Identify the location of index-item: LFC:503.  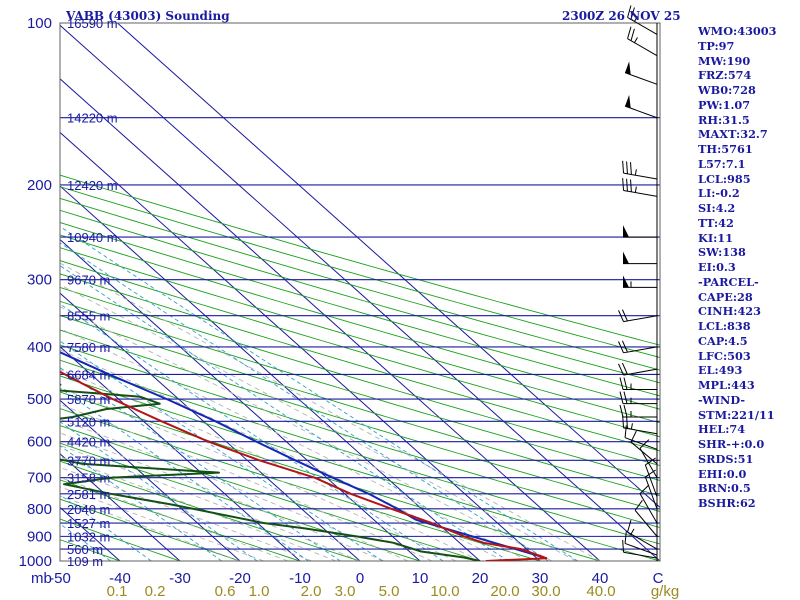
(724, 355).